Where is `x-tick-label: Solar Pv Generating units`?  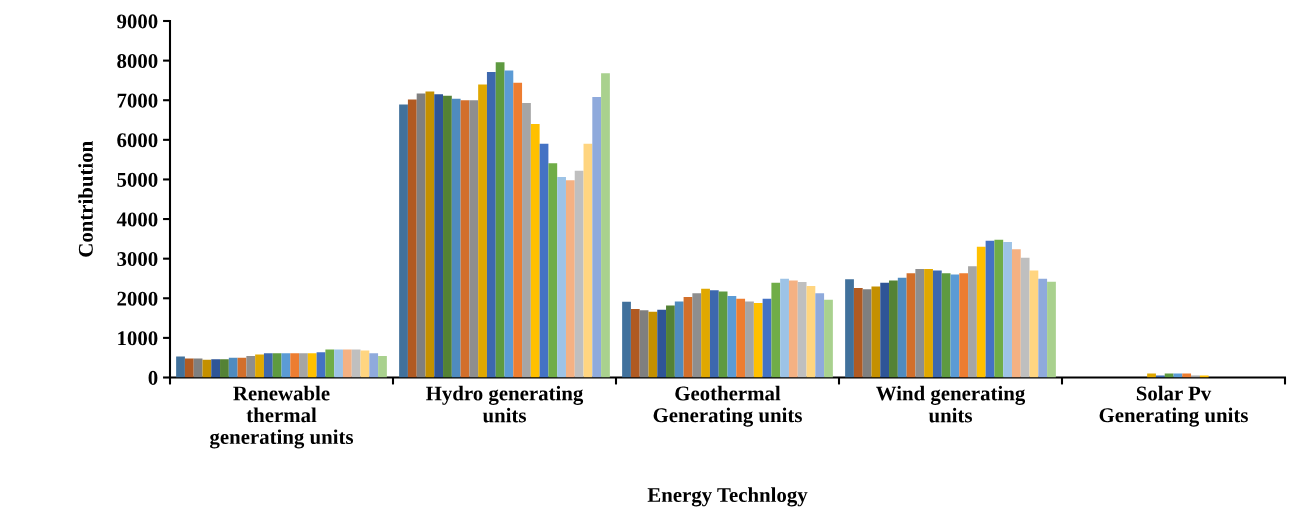 x-tick-label: Solar Pv Generating units is located at coordinates (1173, 406).